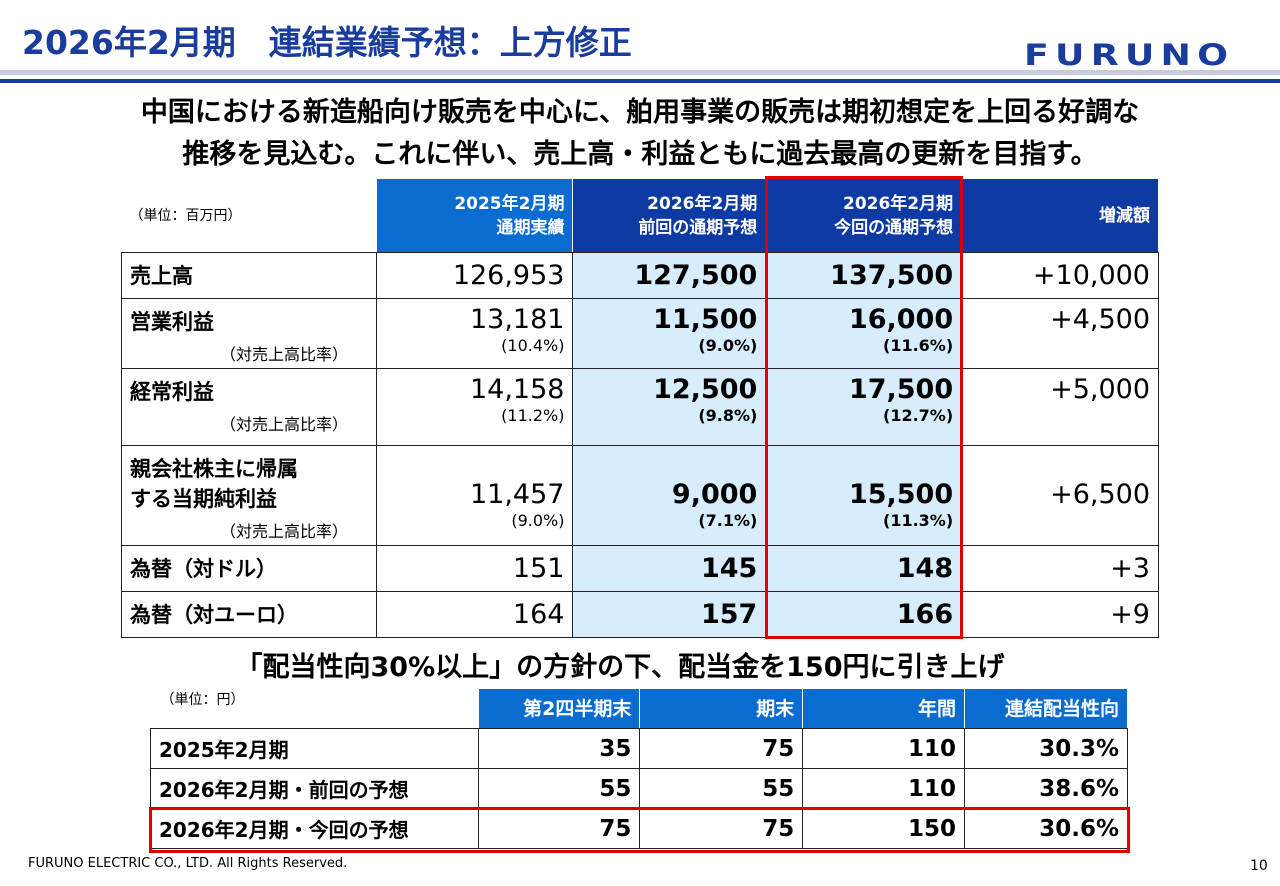  Describe the element at coordinates (721, 708) in the screenshot. I see `column-header: 期末` at that location.